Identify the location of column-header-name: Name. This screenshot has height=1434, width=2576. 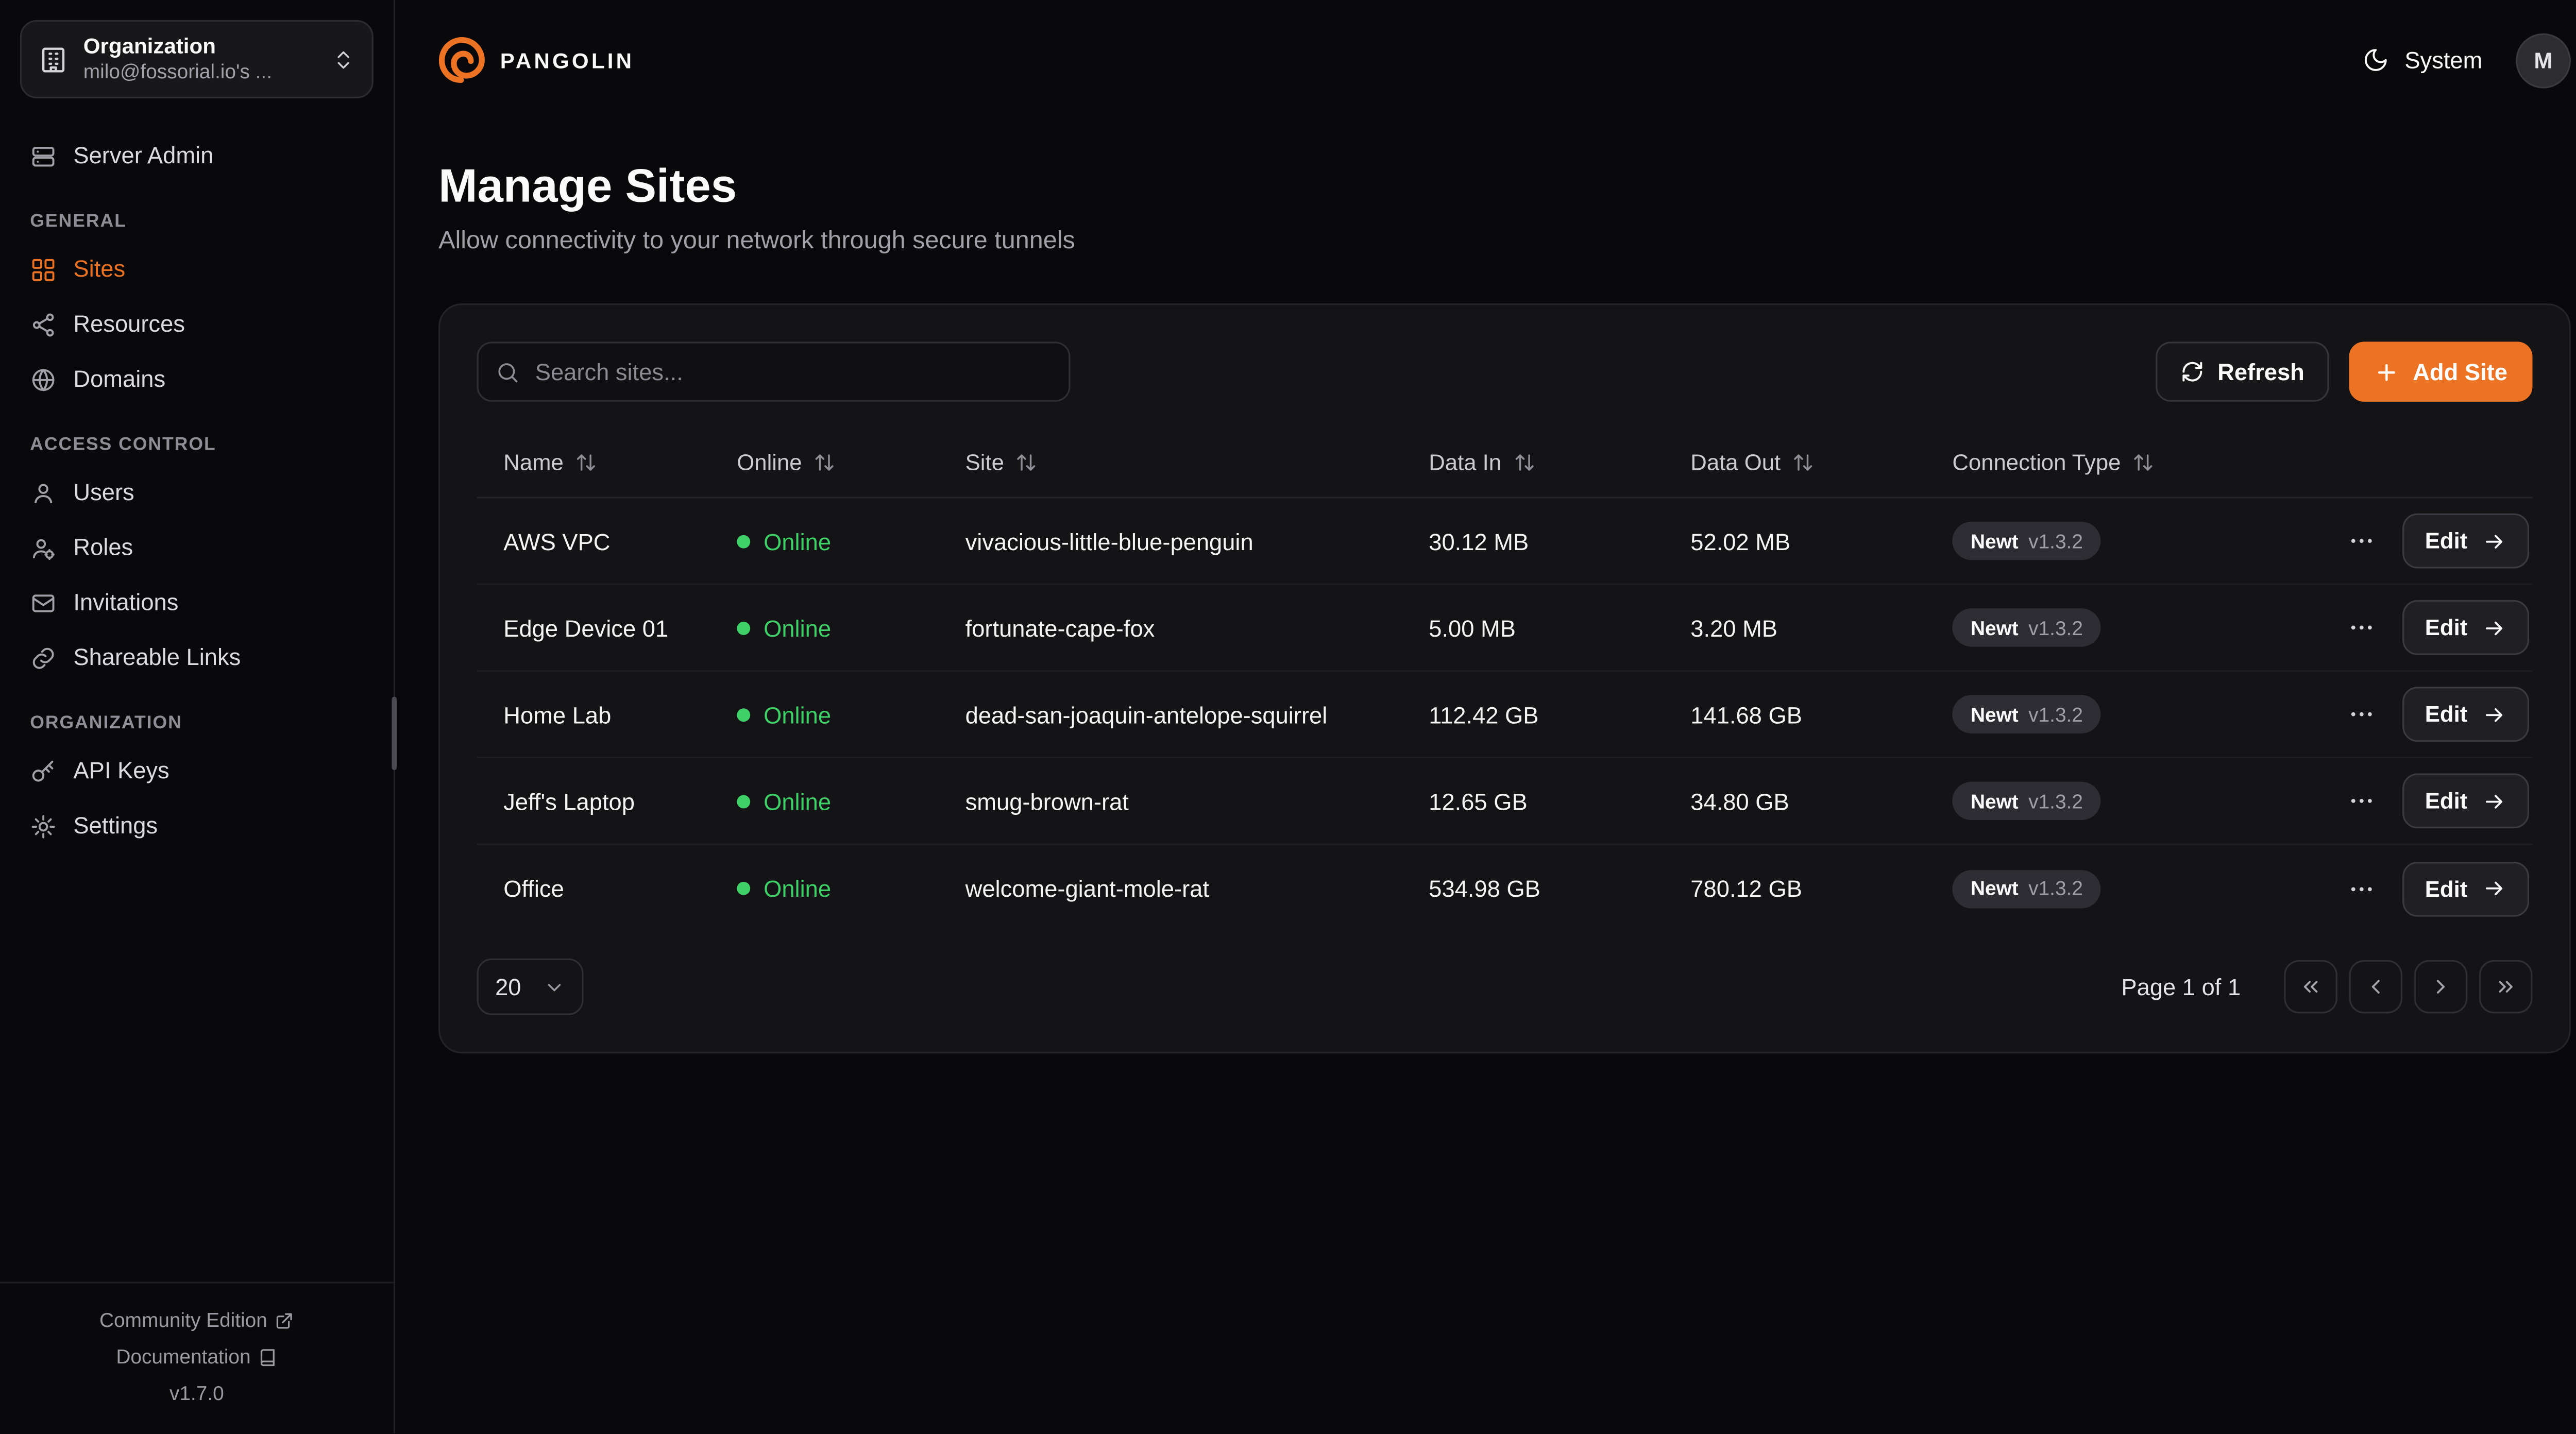
(593, 462).